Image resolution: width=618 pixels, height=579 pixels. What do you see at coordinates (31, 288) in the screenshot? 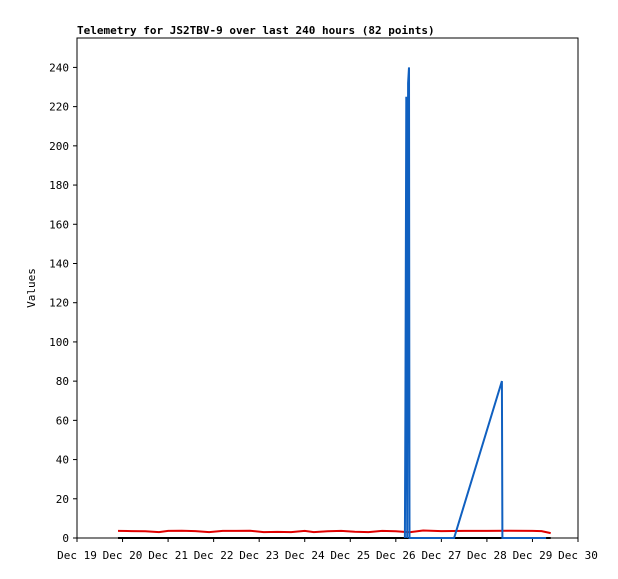
I see `y-axis-label: Values` at bounding box center [31, 288].